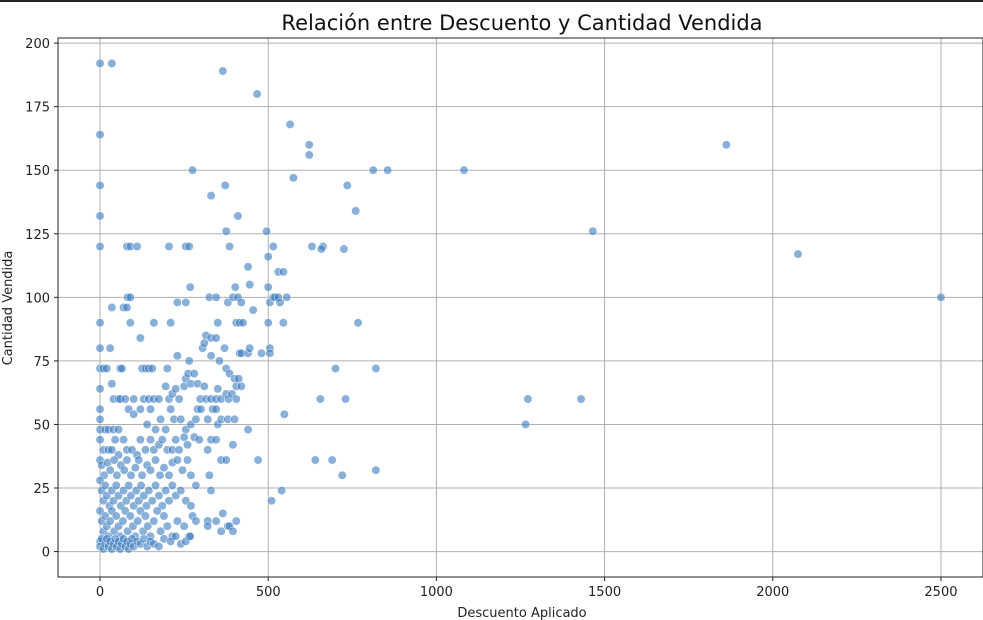 This screenshot has height=620, width=983. Describe the element at coordinates (41, 425) in the screenshot. I see `y-tick-label: 50` at that location.